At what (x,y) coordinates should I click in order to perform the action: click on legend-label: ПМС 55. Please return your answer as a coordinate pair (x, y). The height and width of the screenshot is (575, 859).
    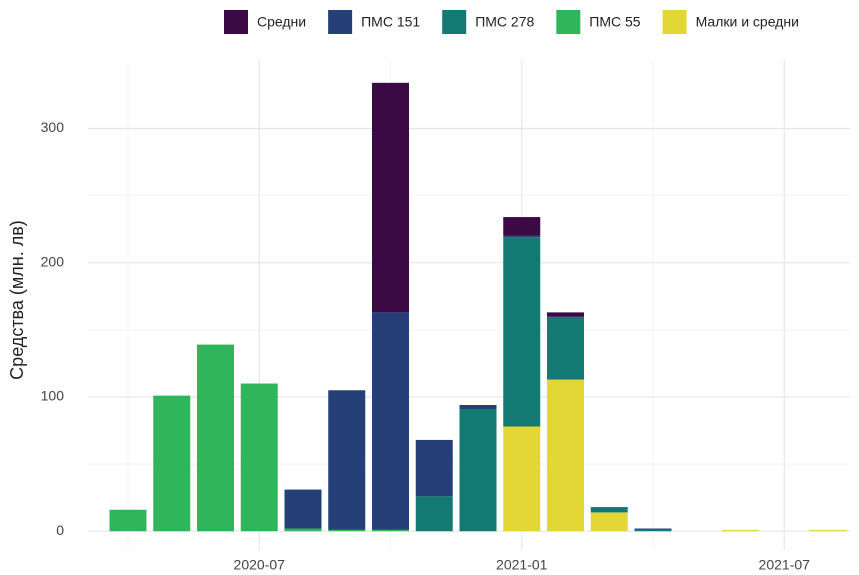
    Looking at the image, I should click on (615, 22).